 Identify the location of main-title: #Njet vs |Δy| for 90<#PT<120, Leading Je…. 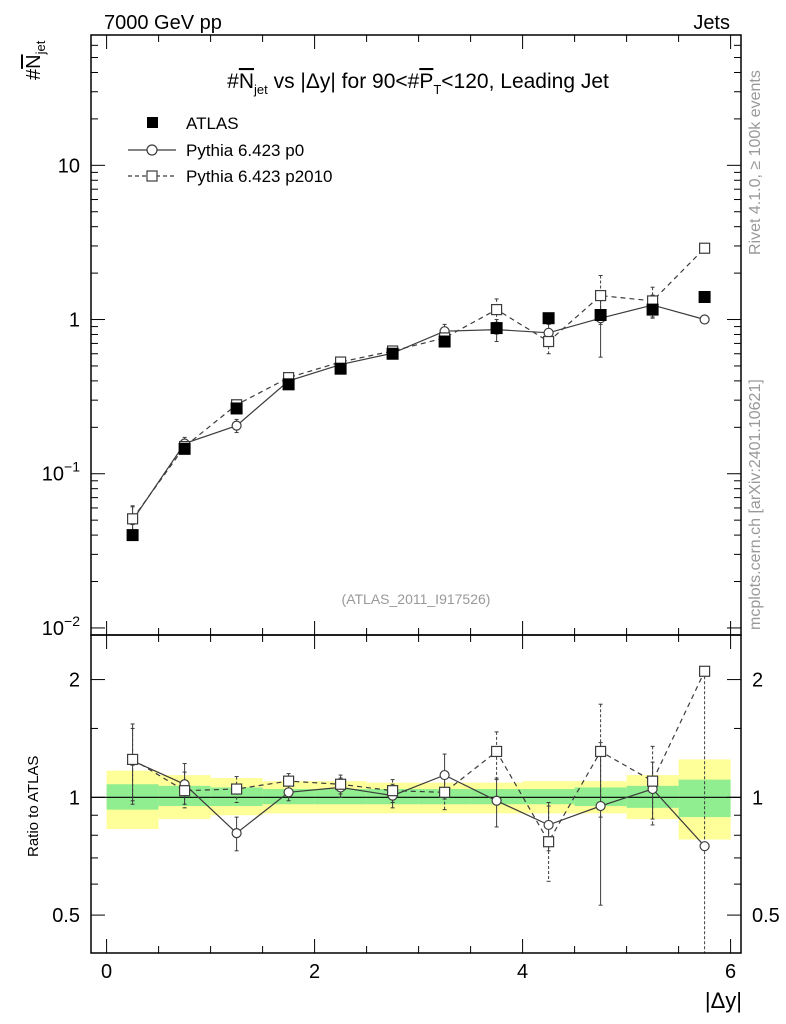
(418, 83).